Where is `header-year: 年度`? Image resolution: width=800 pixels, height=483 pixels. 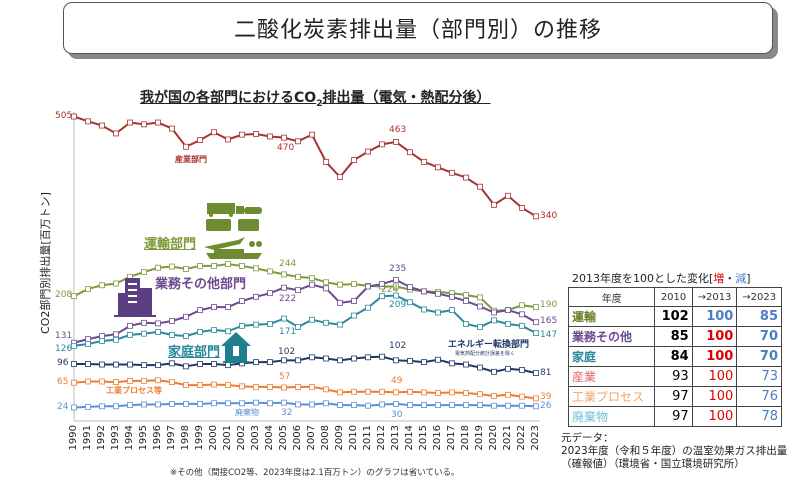 header-year: 年度 is located at coordinates (611, 297).